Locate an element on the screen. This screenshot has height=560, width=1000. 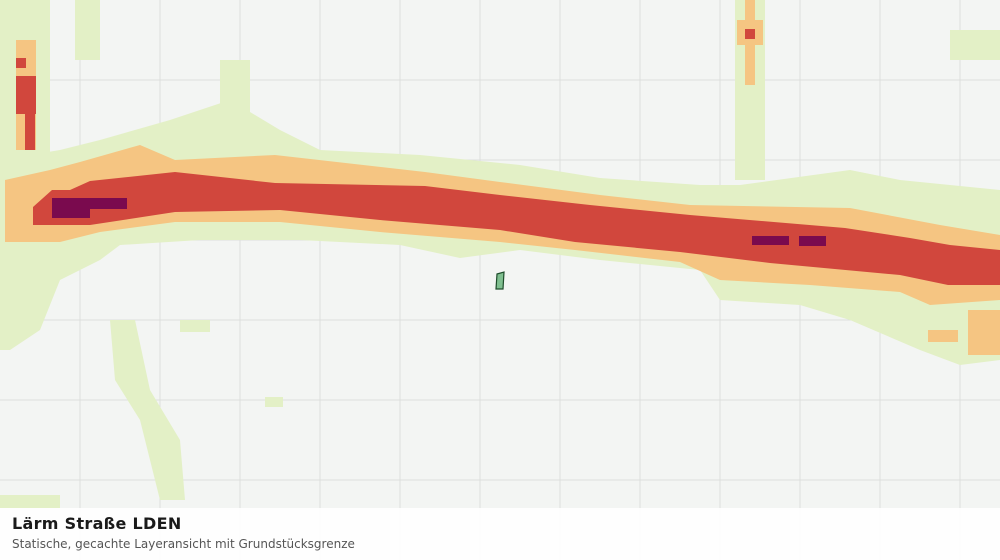
parcel-boundary is located at coordinates (500, 280).